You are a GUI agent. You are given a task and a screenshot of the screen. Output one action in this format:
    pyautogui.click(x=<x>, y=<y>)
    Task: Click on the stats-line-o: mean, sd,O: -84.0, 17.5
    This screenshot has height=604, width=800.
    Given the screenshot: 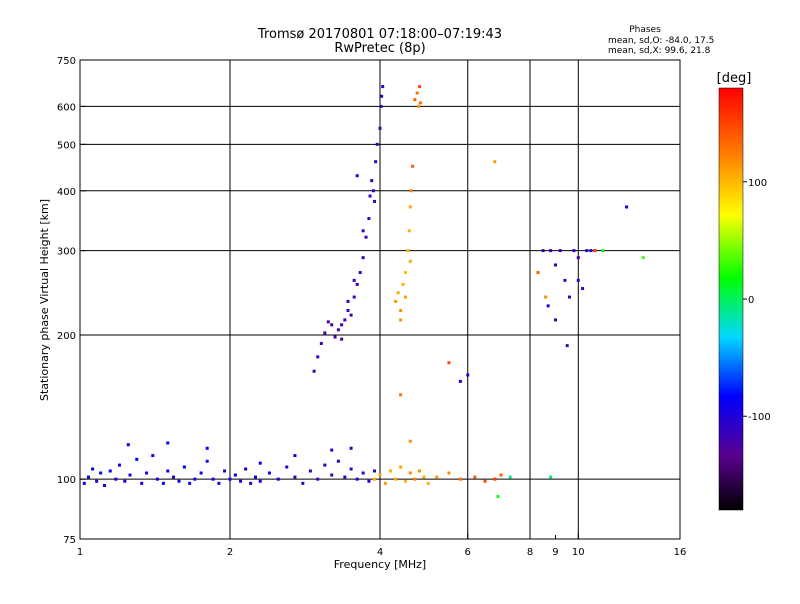 What is the action you would take?
    pyautogui.click(x=661, y=41)
    